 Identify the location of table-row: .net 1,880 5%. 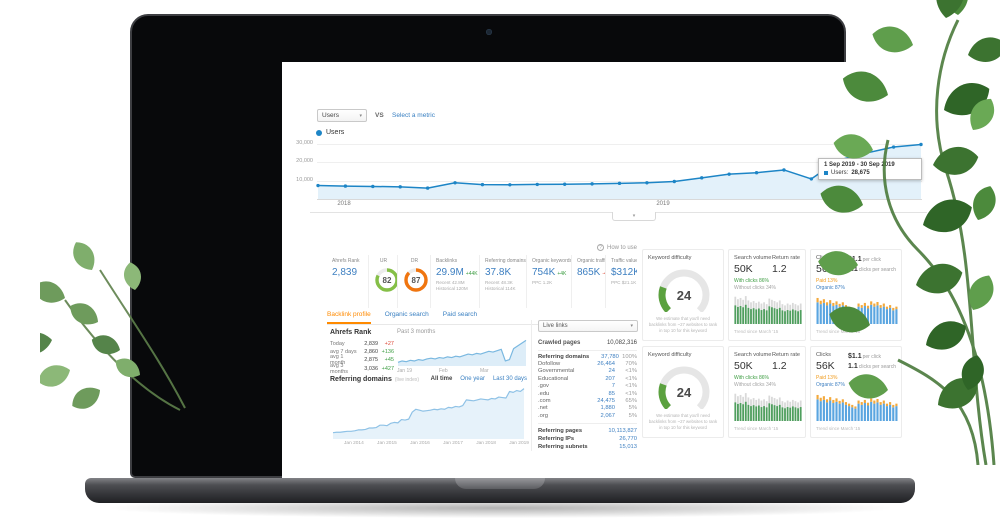
(587, 408).